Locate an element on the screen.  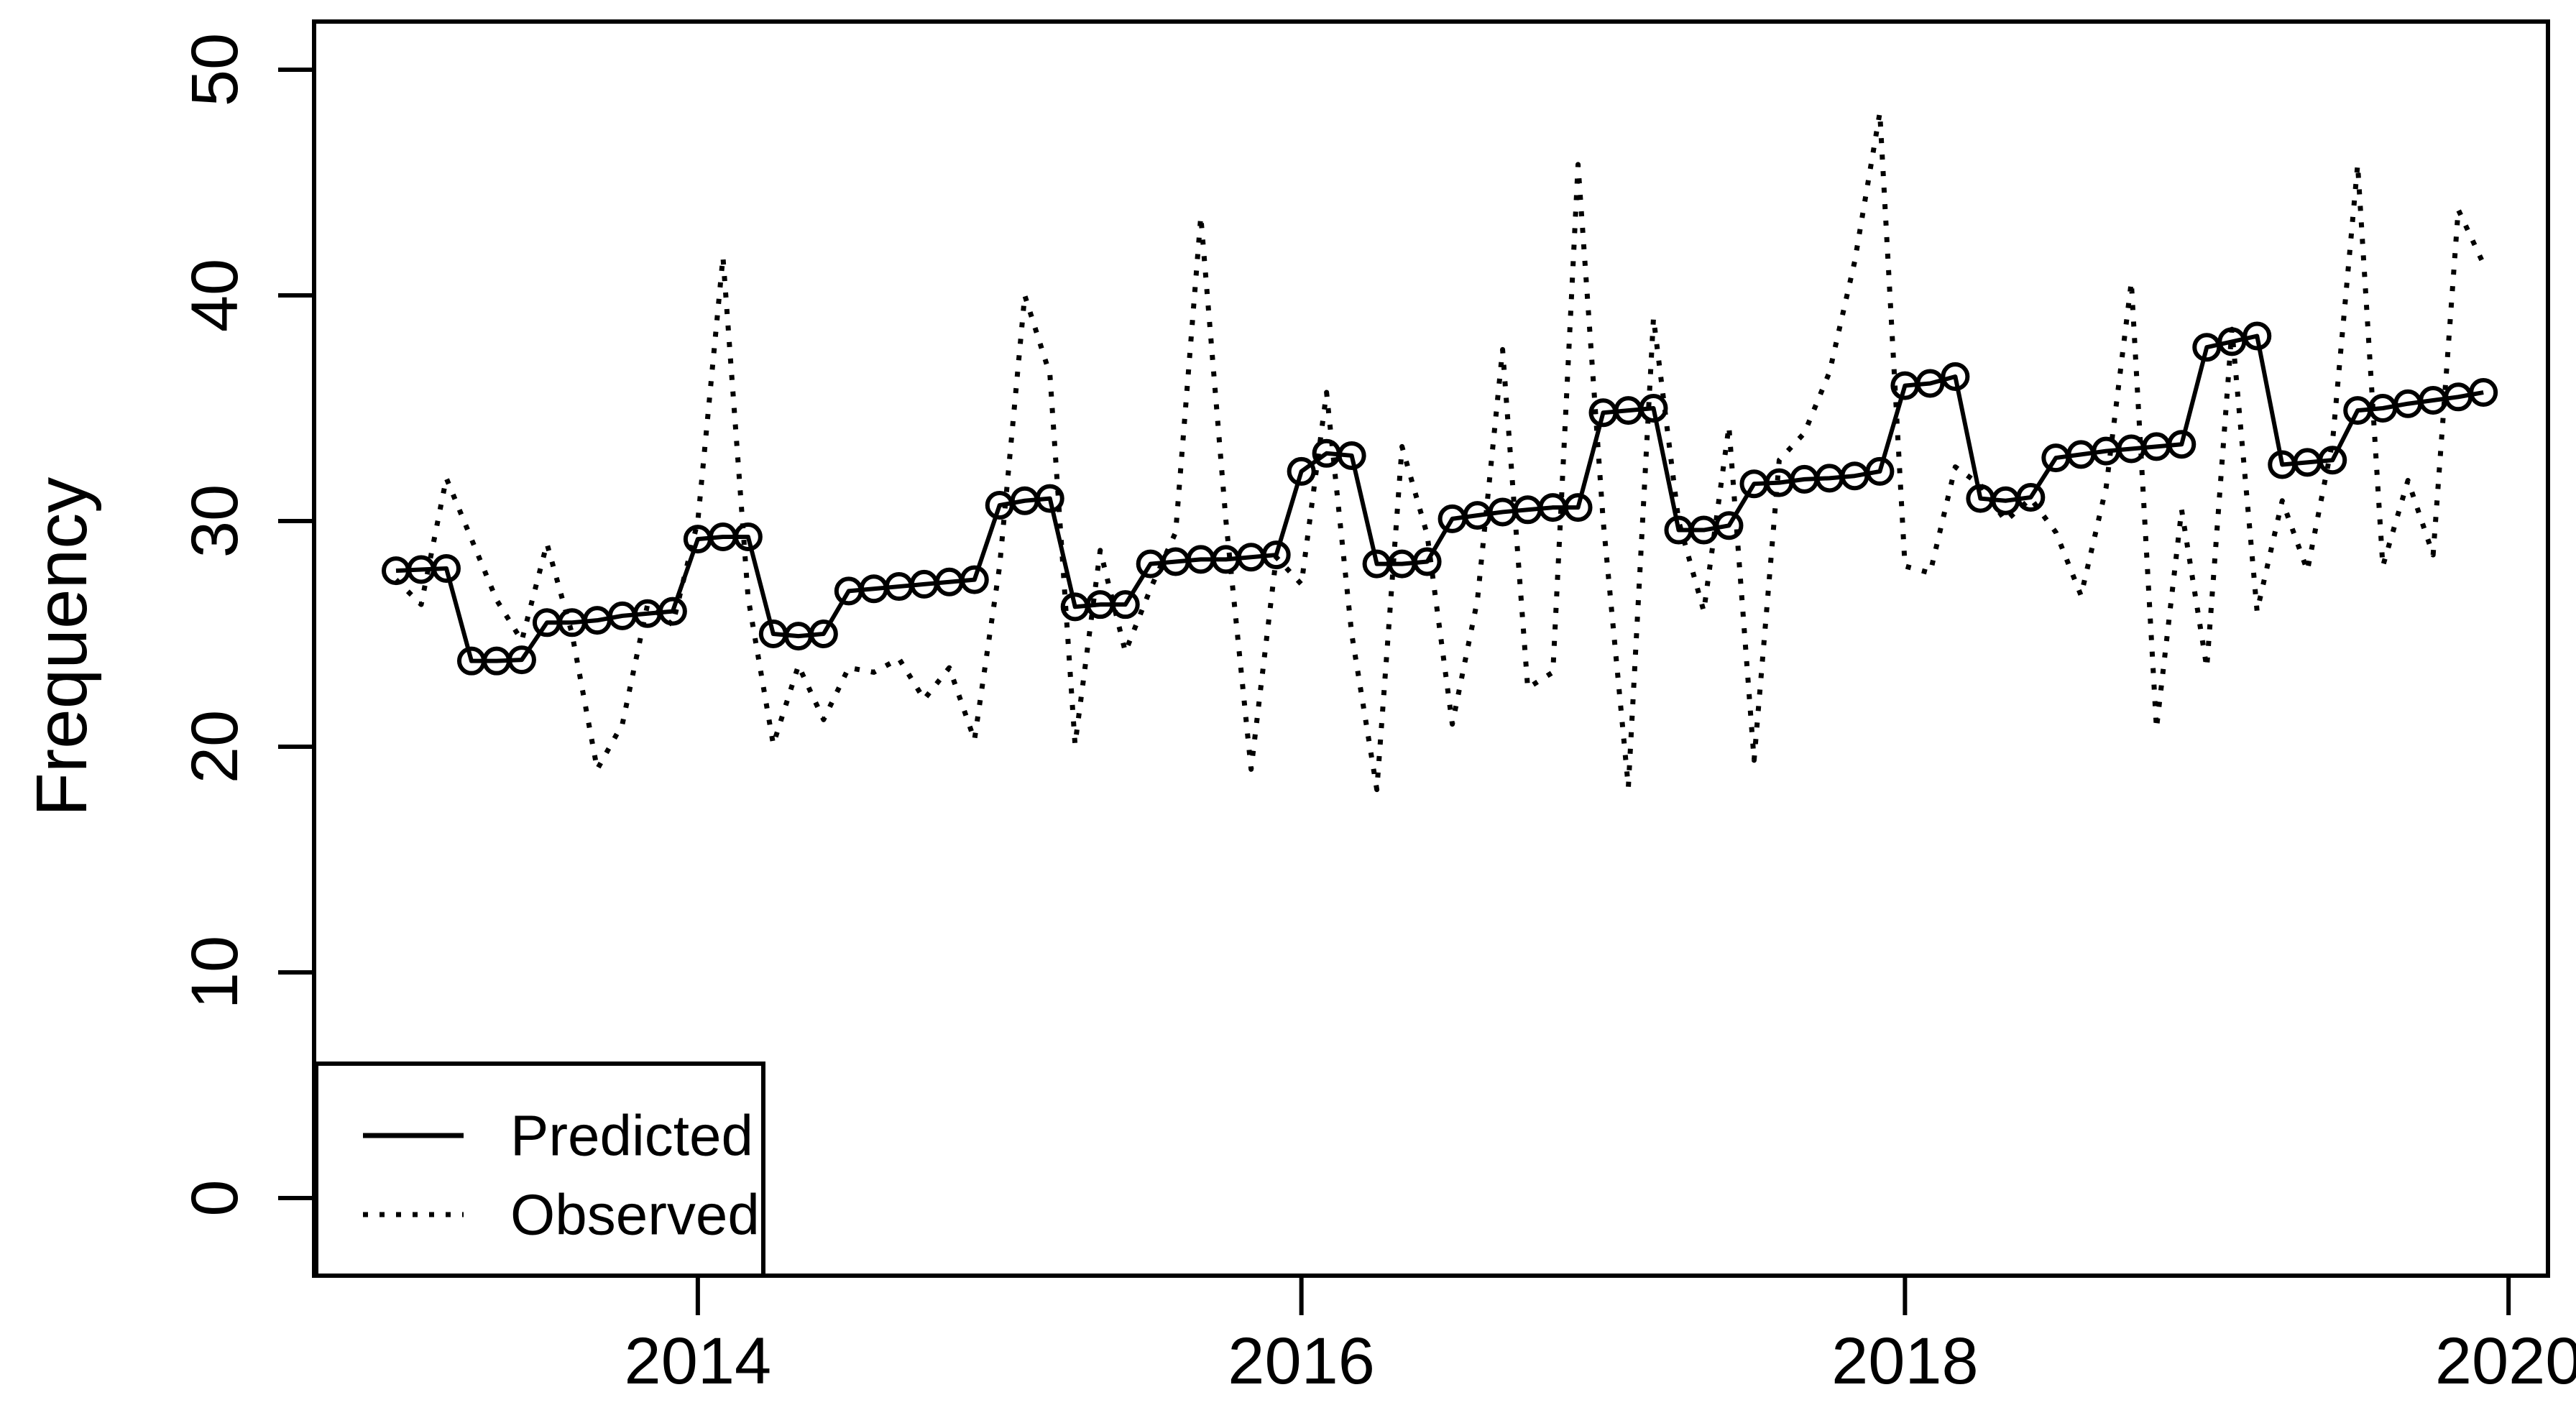
x-axis-tick-label: 2018 is located at coordinates (1905, 1361).